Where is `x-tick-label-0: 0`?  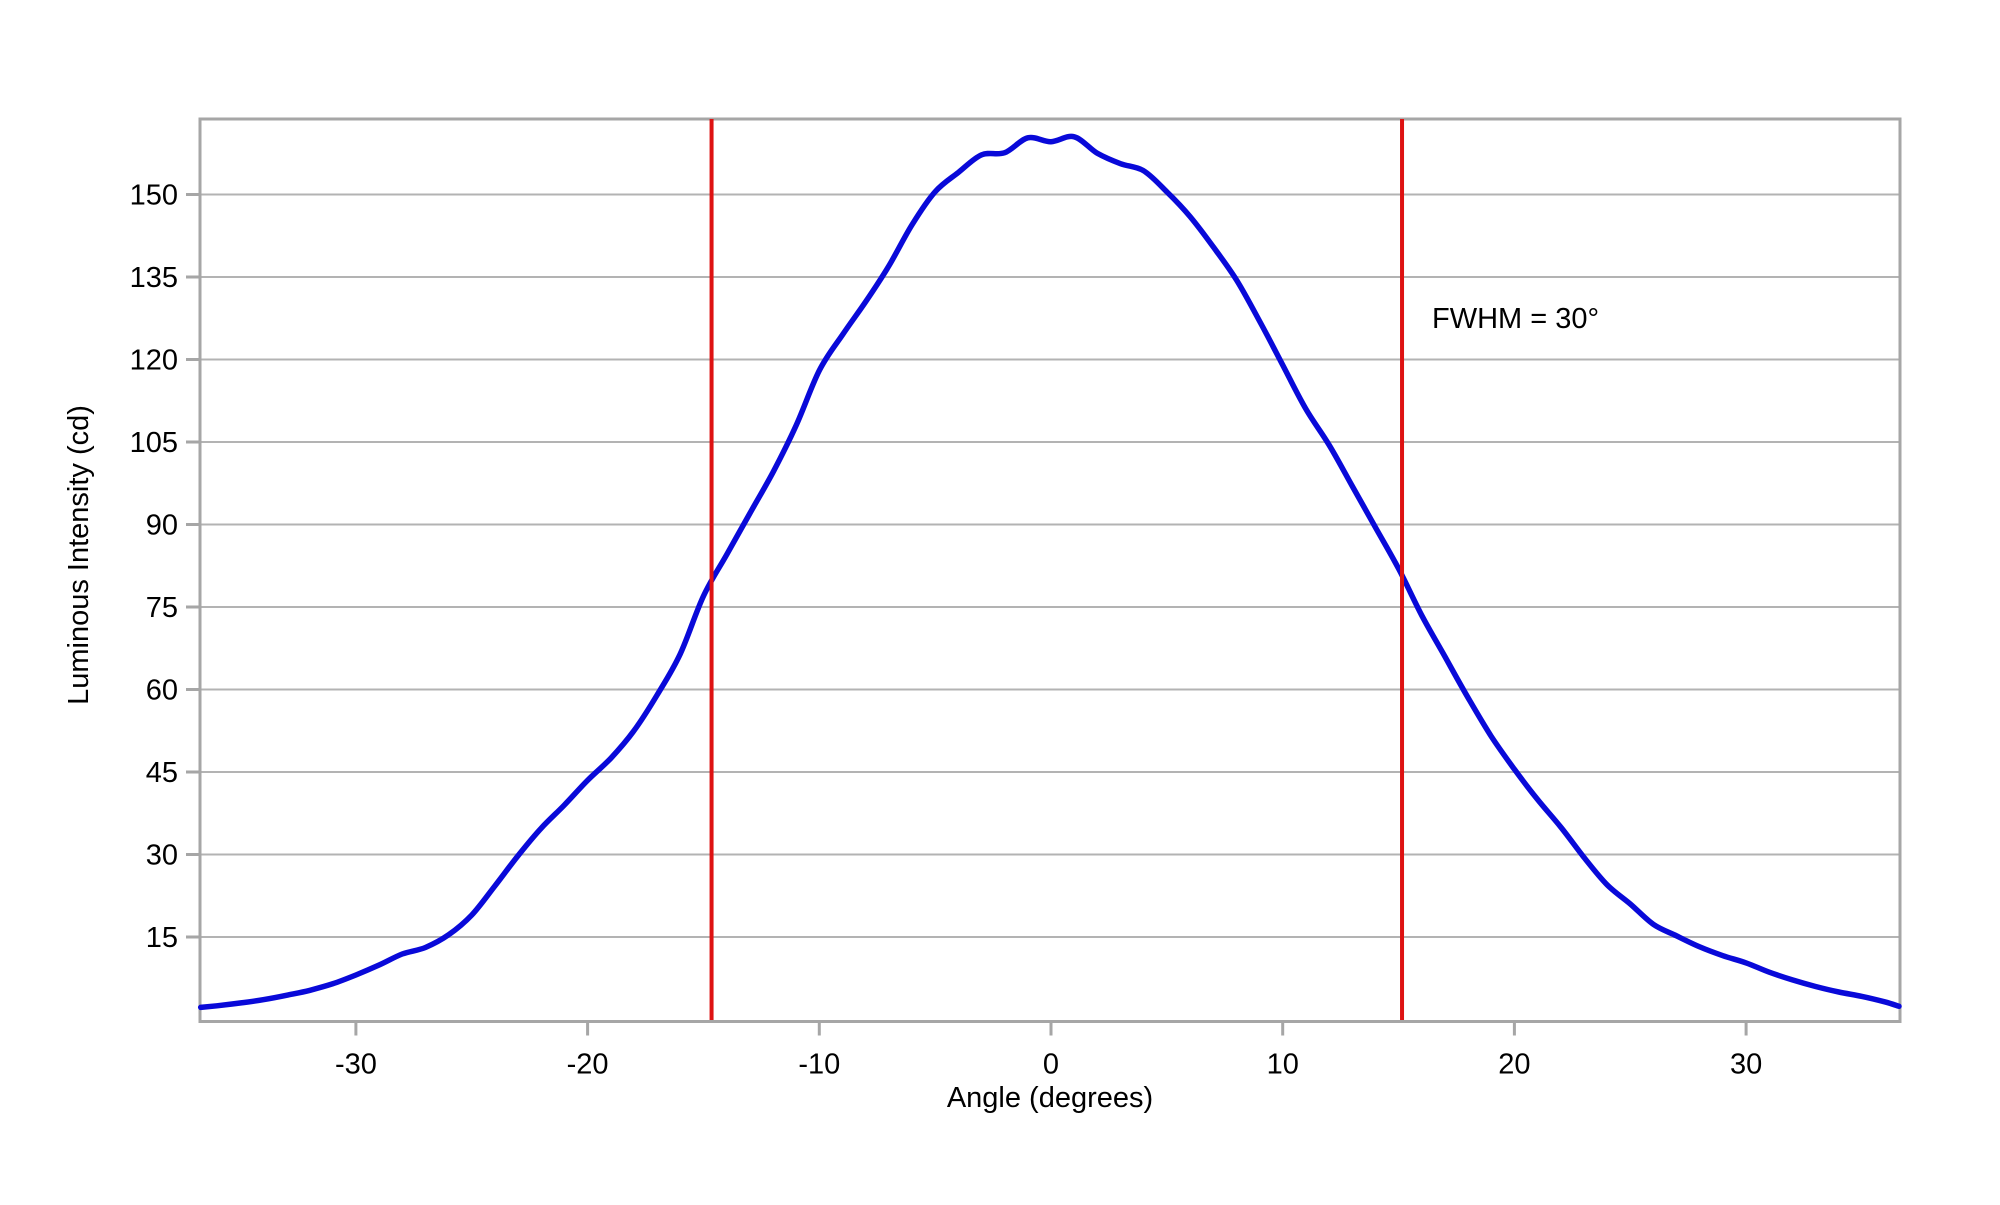 x-tick-label-0: 0 is located at coordinates (1051, 1065).